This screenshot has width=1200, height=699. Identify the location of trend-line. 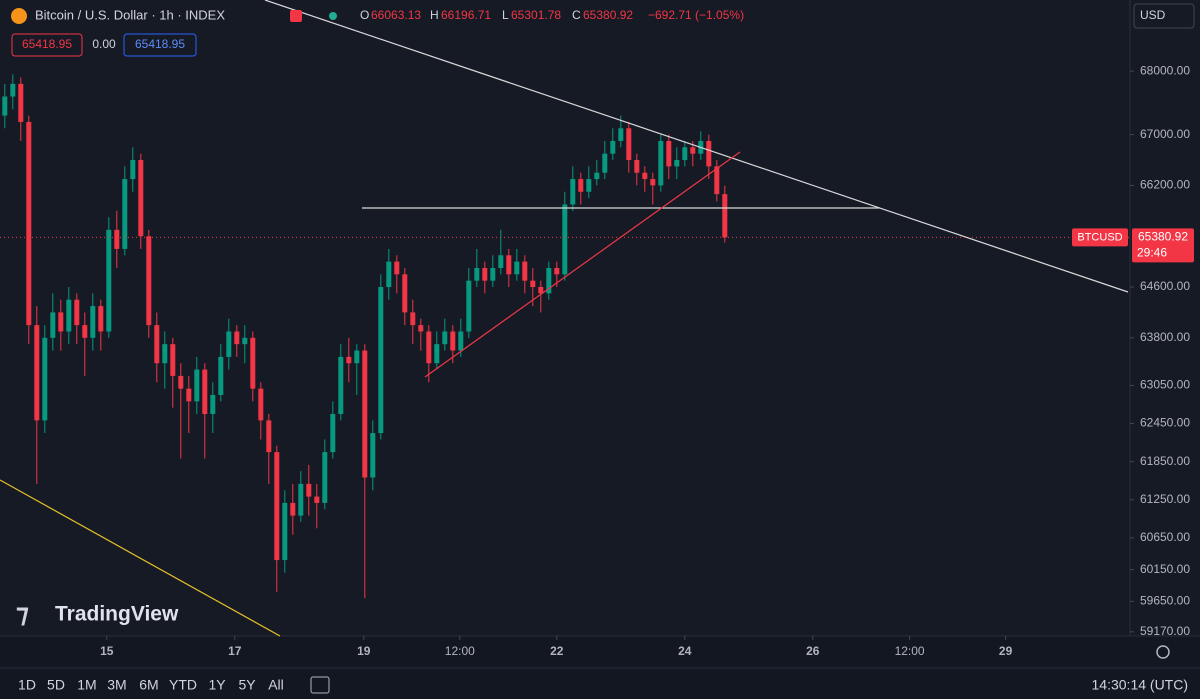
(140, 558).